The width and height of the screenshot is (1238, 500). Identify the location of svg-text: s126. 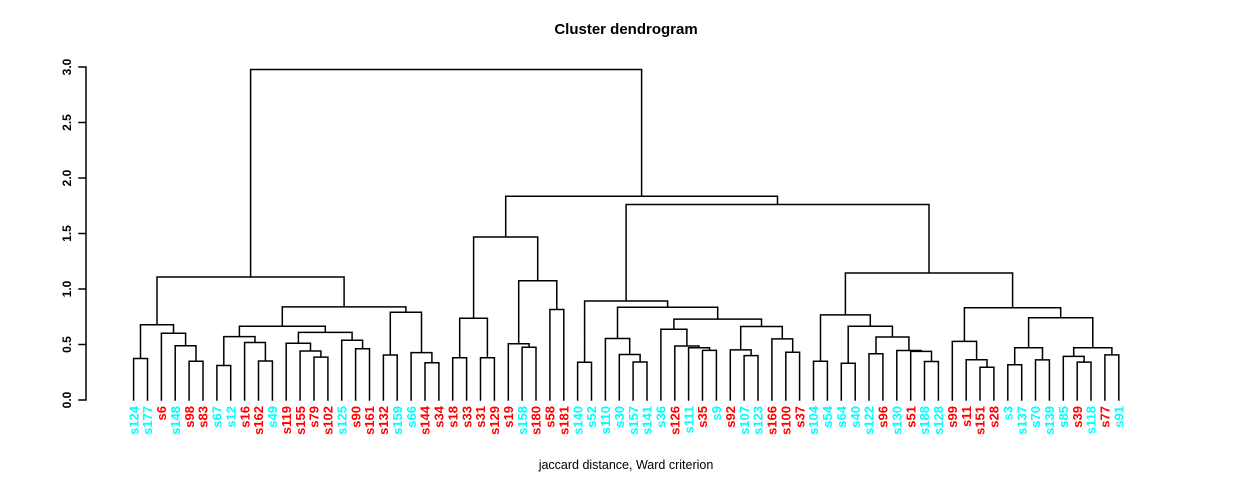
(675, 420).